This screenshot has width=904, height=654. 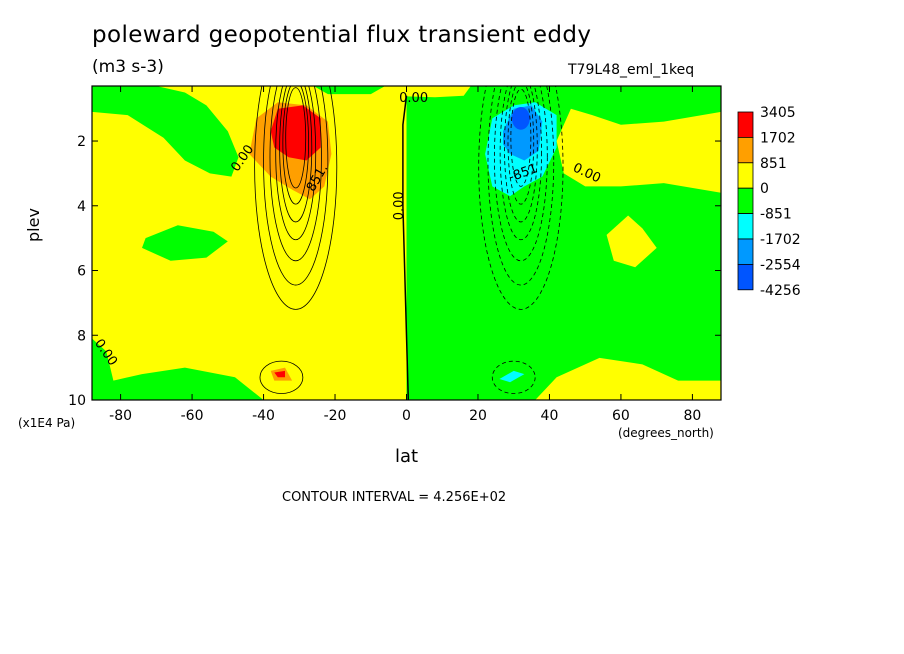 What do you see at coordinates (438, 92) in the screenshot?
I see `region-positive-top` at bounding box center [438, 92].